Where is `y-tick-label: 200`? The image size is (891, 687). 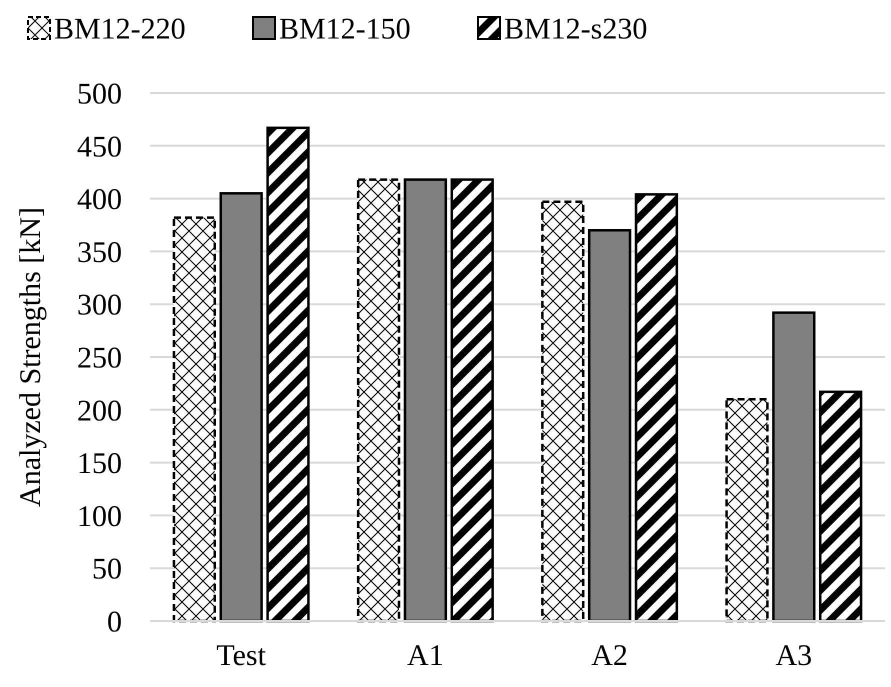
y-tick-label: 200 is located at coordinates (99, 411).